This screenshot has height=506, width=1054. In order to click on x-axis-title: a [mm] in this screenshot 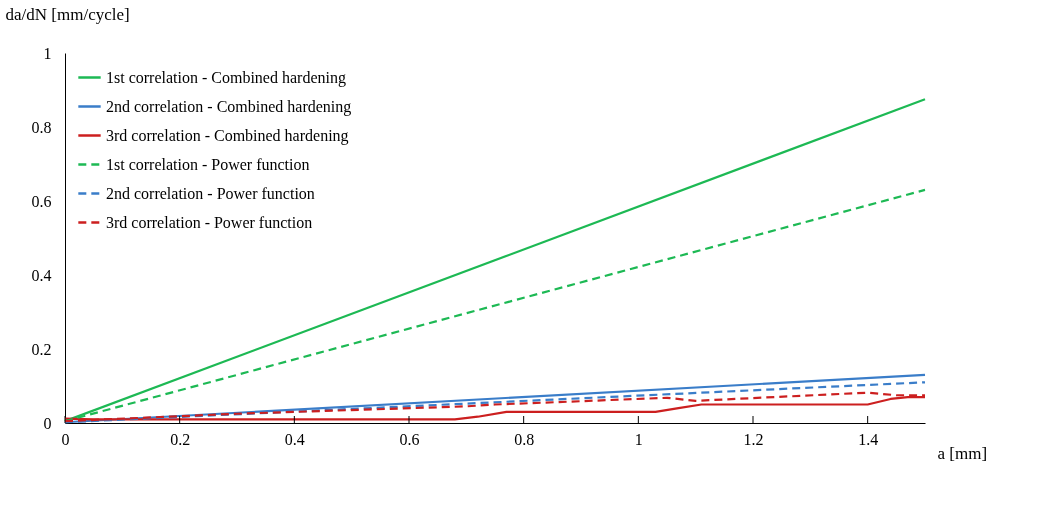, I will do `click(962, 453)`.